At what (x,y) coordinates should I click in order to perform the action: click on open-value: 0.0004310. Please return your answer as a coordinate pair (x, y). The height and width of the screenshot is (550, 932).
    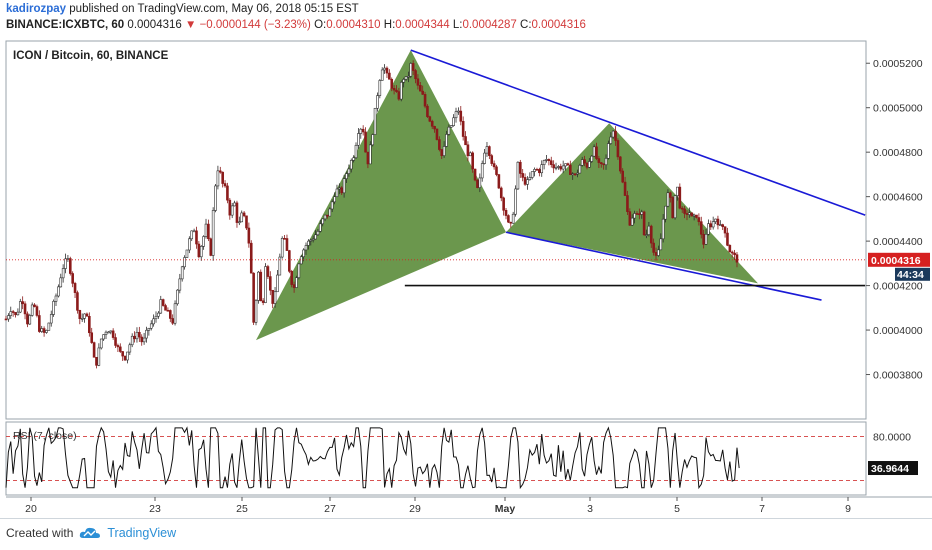
    Looking at the image, I should click on (353, 25).